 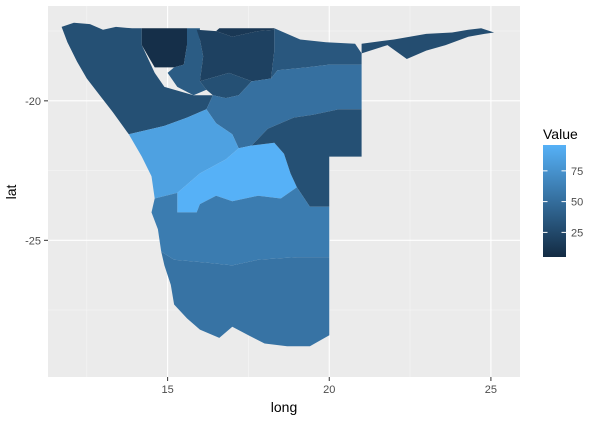 What do you see at coordinates (33, 102) in the screenshot?
I see `y-tick-label: -20` at bounding box center [33, 102].